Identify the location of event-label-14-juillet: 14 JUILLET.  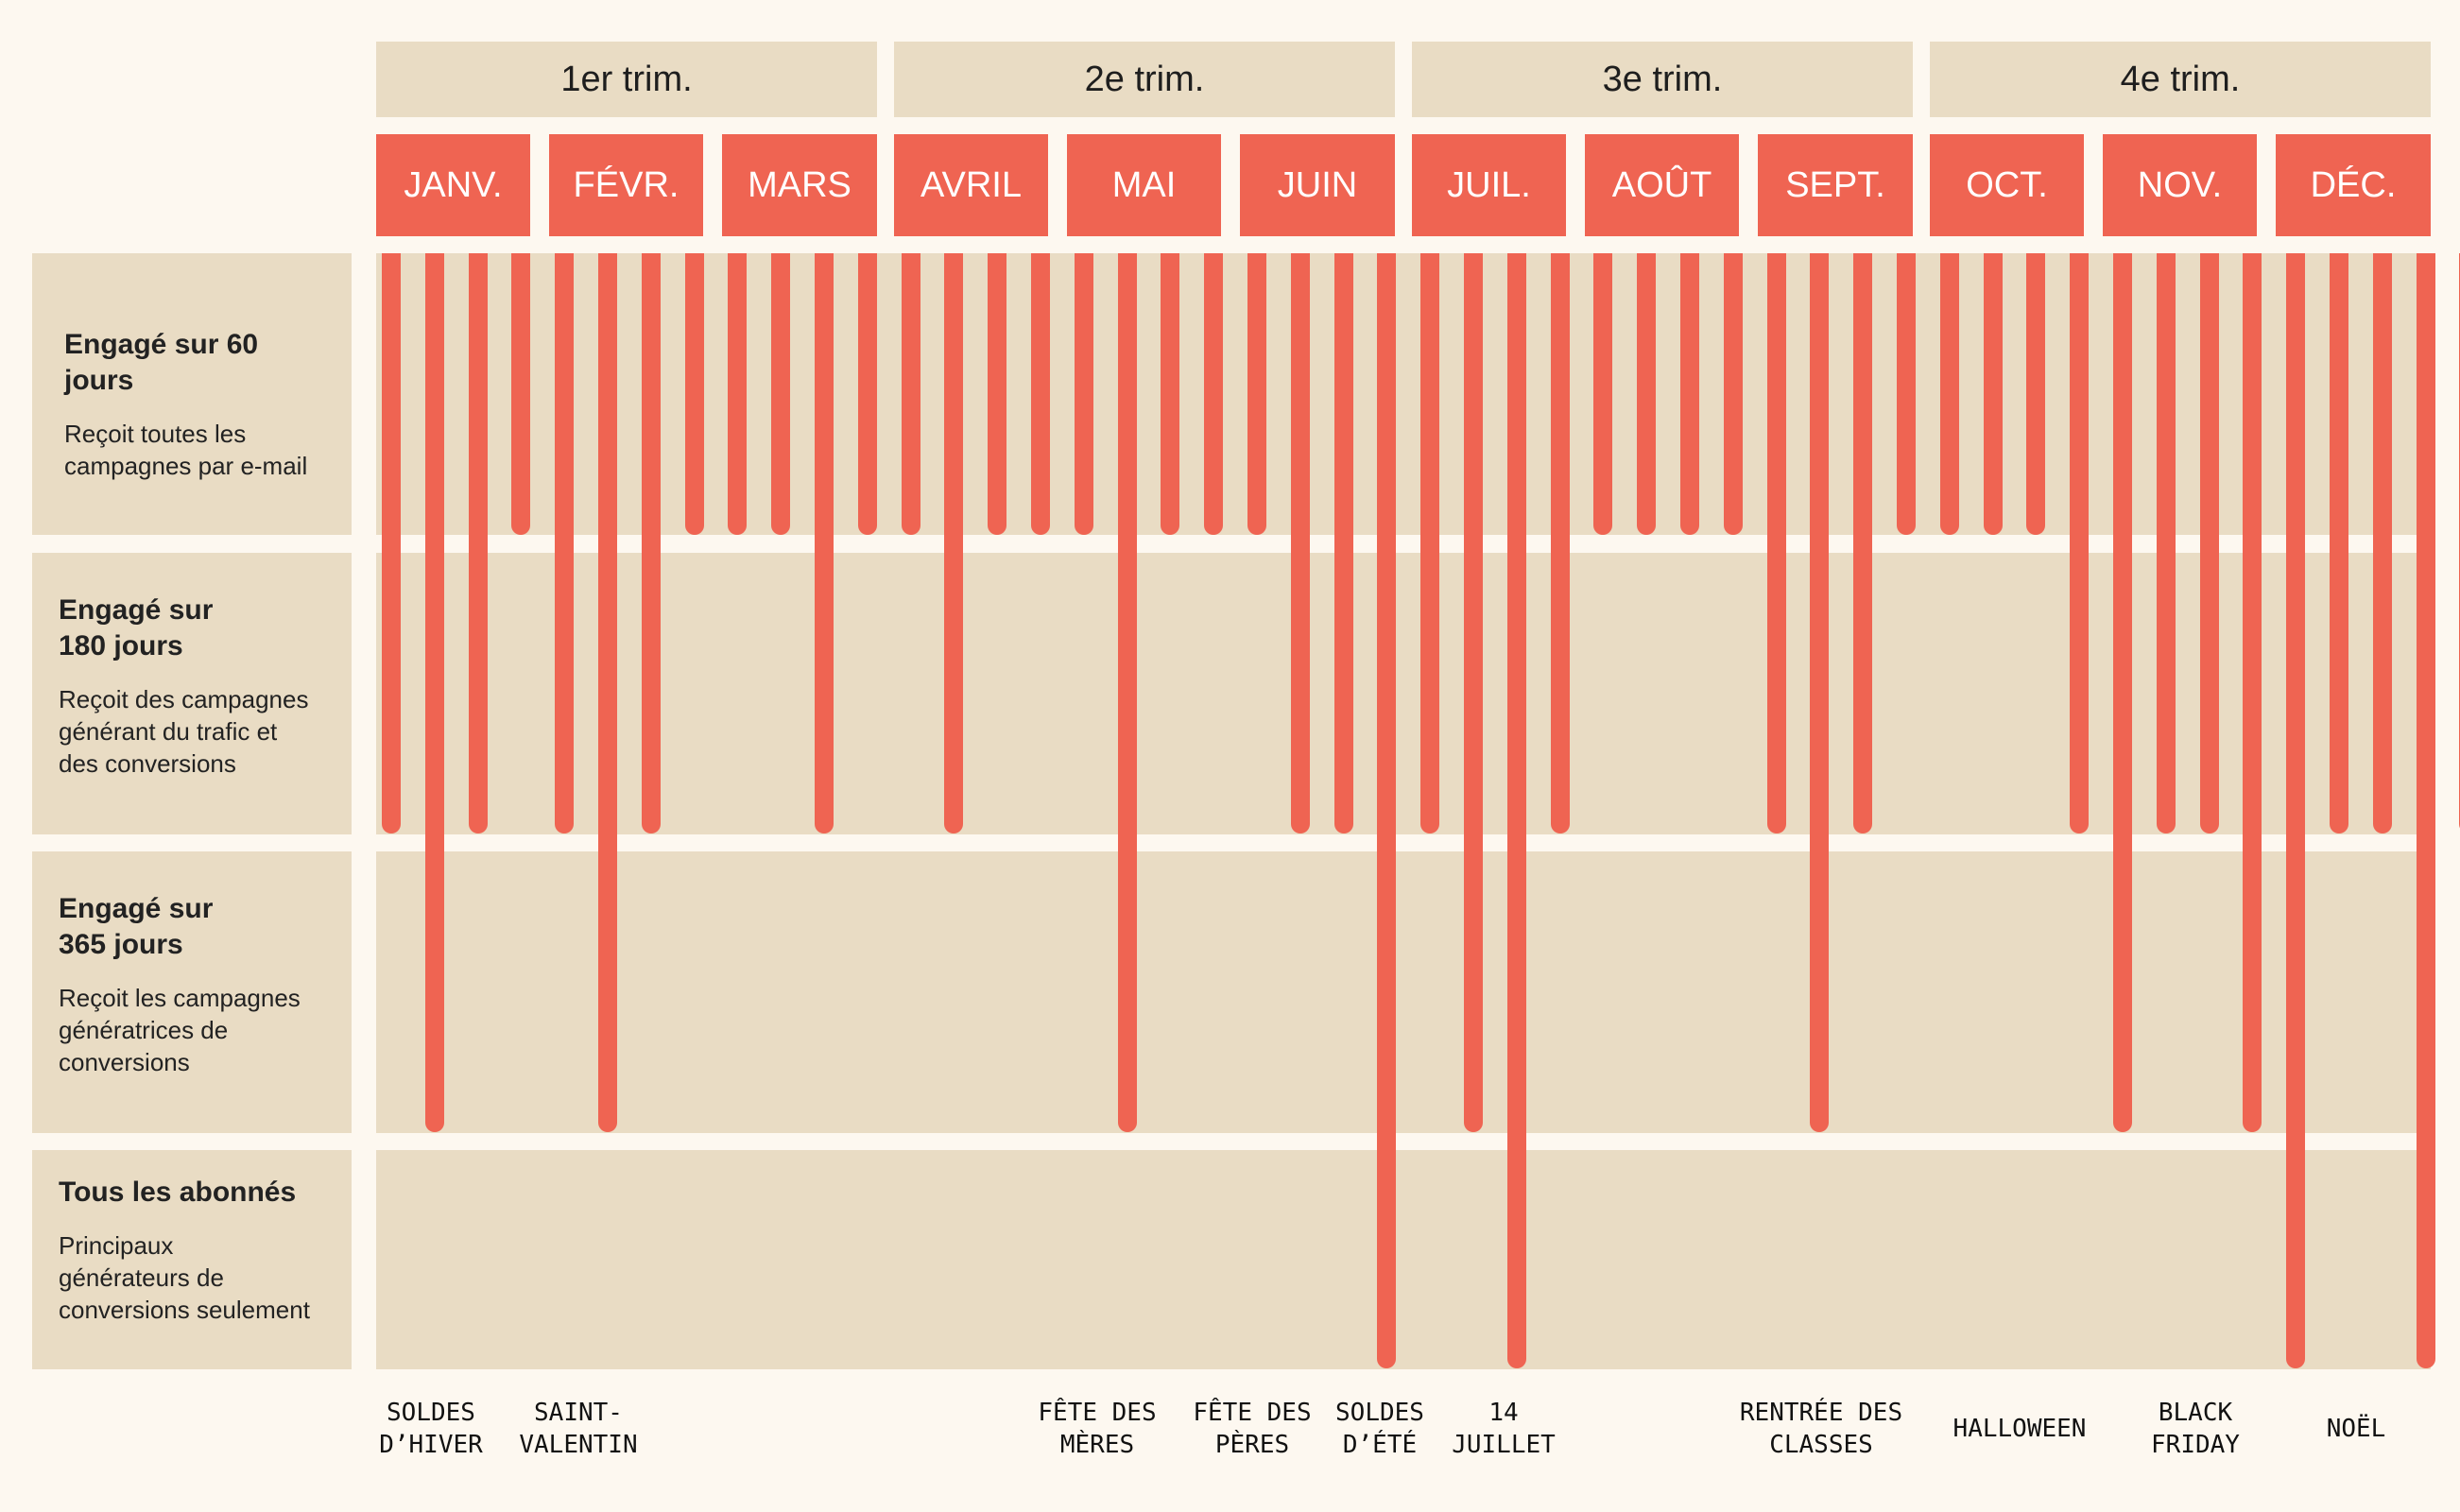
(1504, 1429).